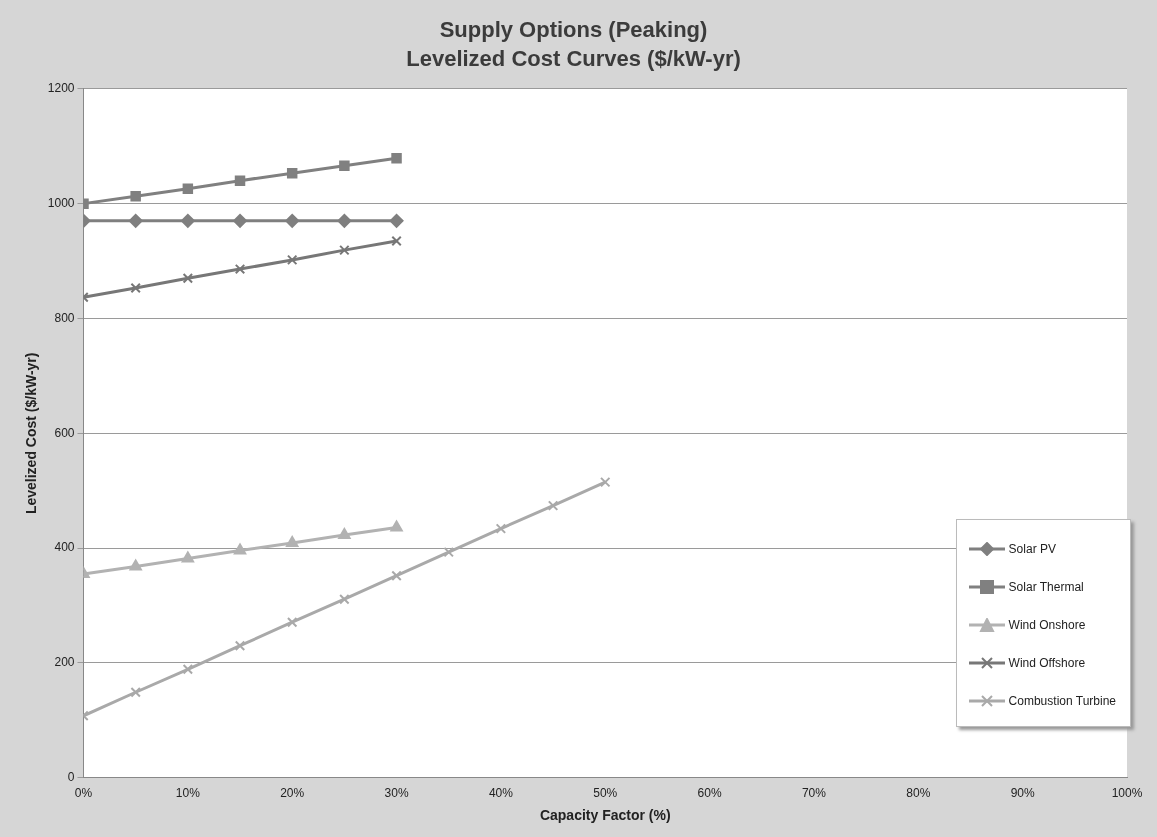 The width and height of the screenshot is (1157, 837). I want to click on y-tick-label: 600, so click(64, 432).